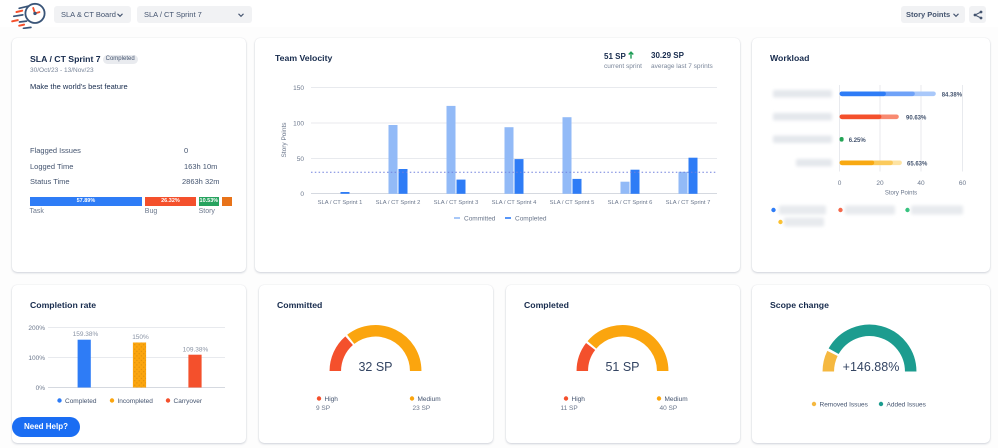  Describe the element at coordinates (323, 408) in the screenshot. I see `svg-text: 9 SP` at that location.